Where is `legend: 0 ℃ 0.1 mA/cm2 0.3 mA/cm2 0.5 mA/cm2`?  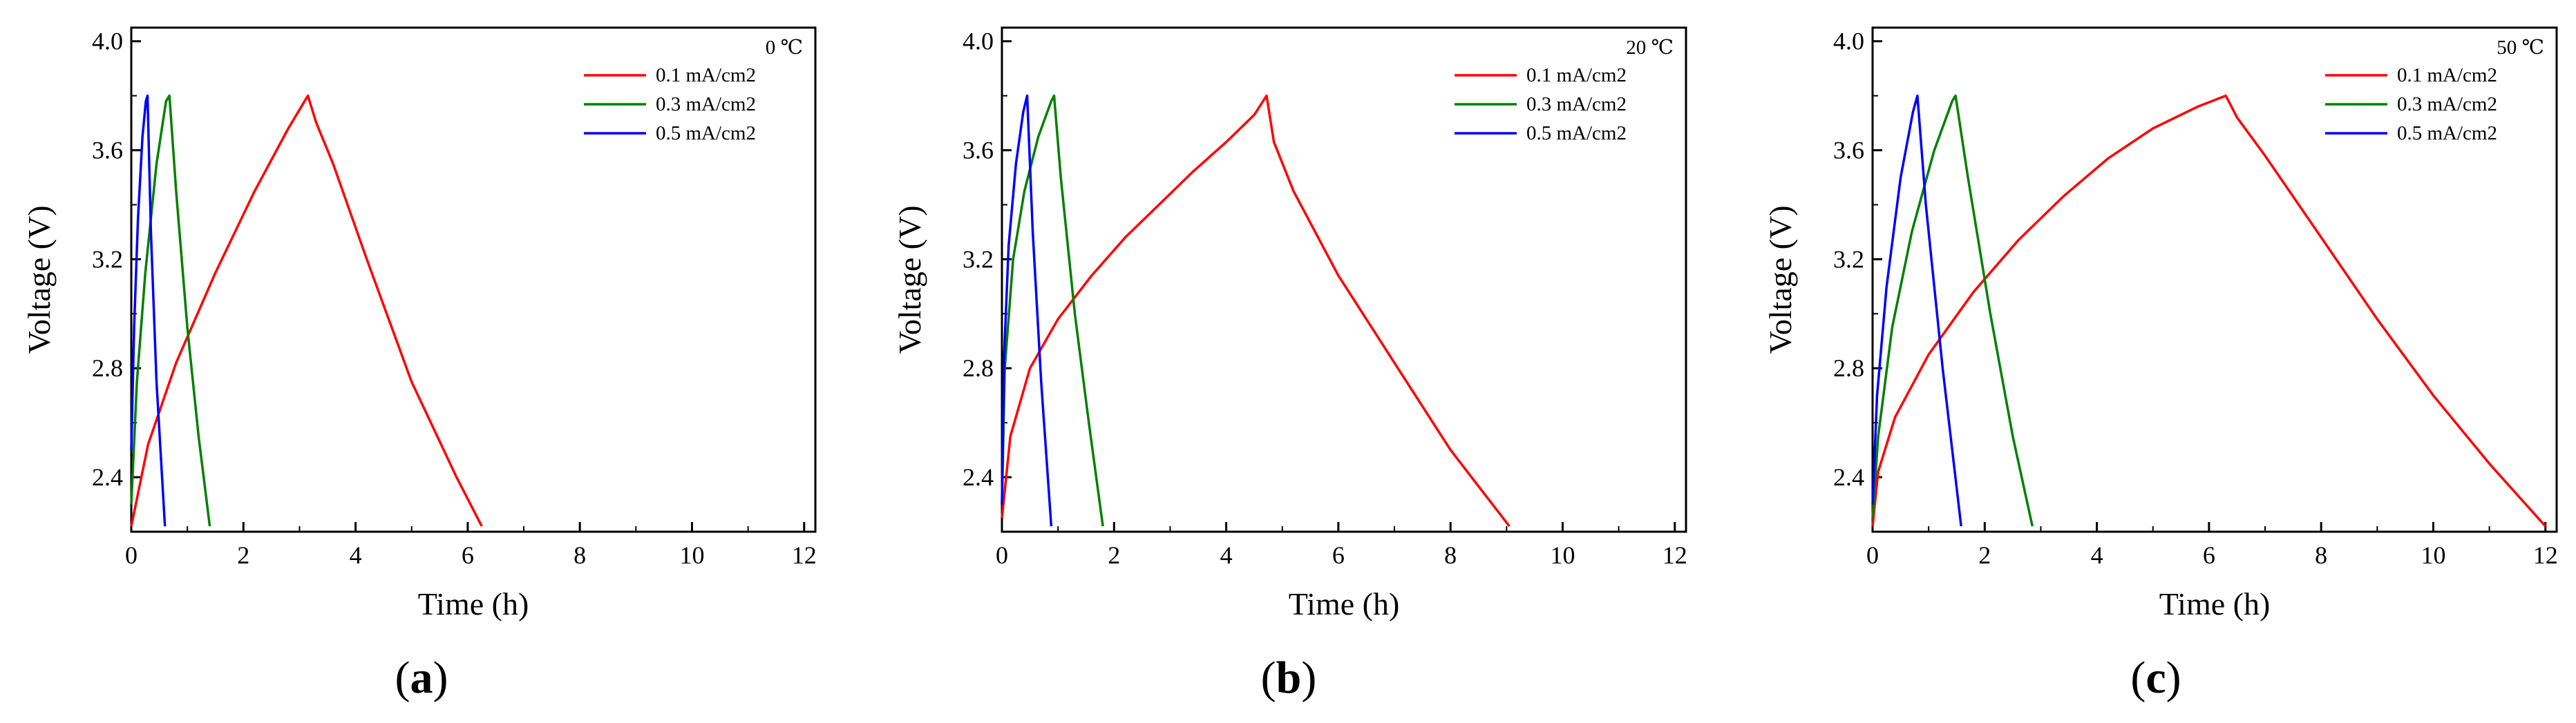
legend: 0 ℃ 0.1 mA/cm2 0.3 mA/cm2 0.5 mA/cm2 is located at coordinates (693, 90).